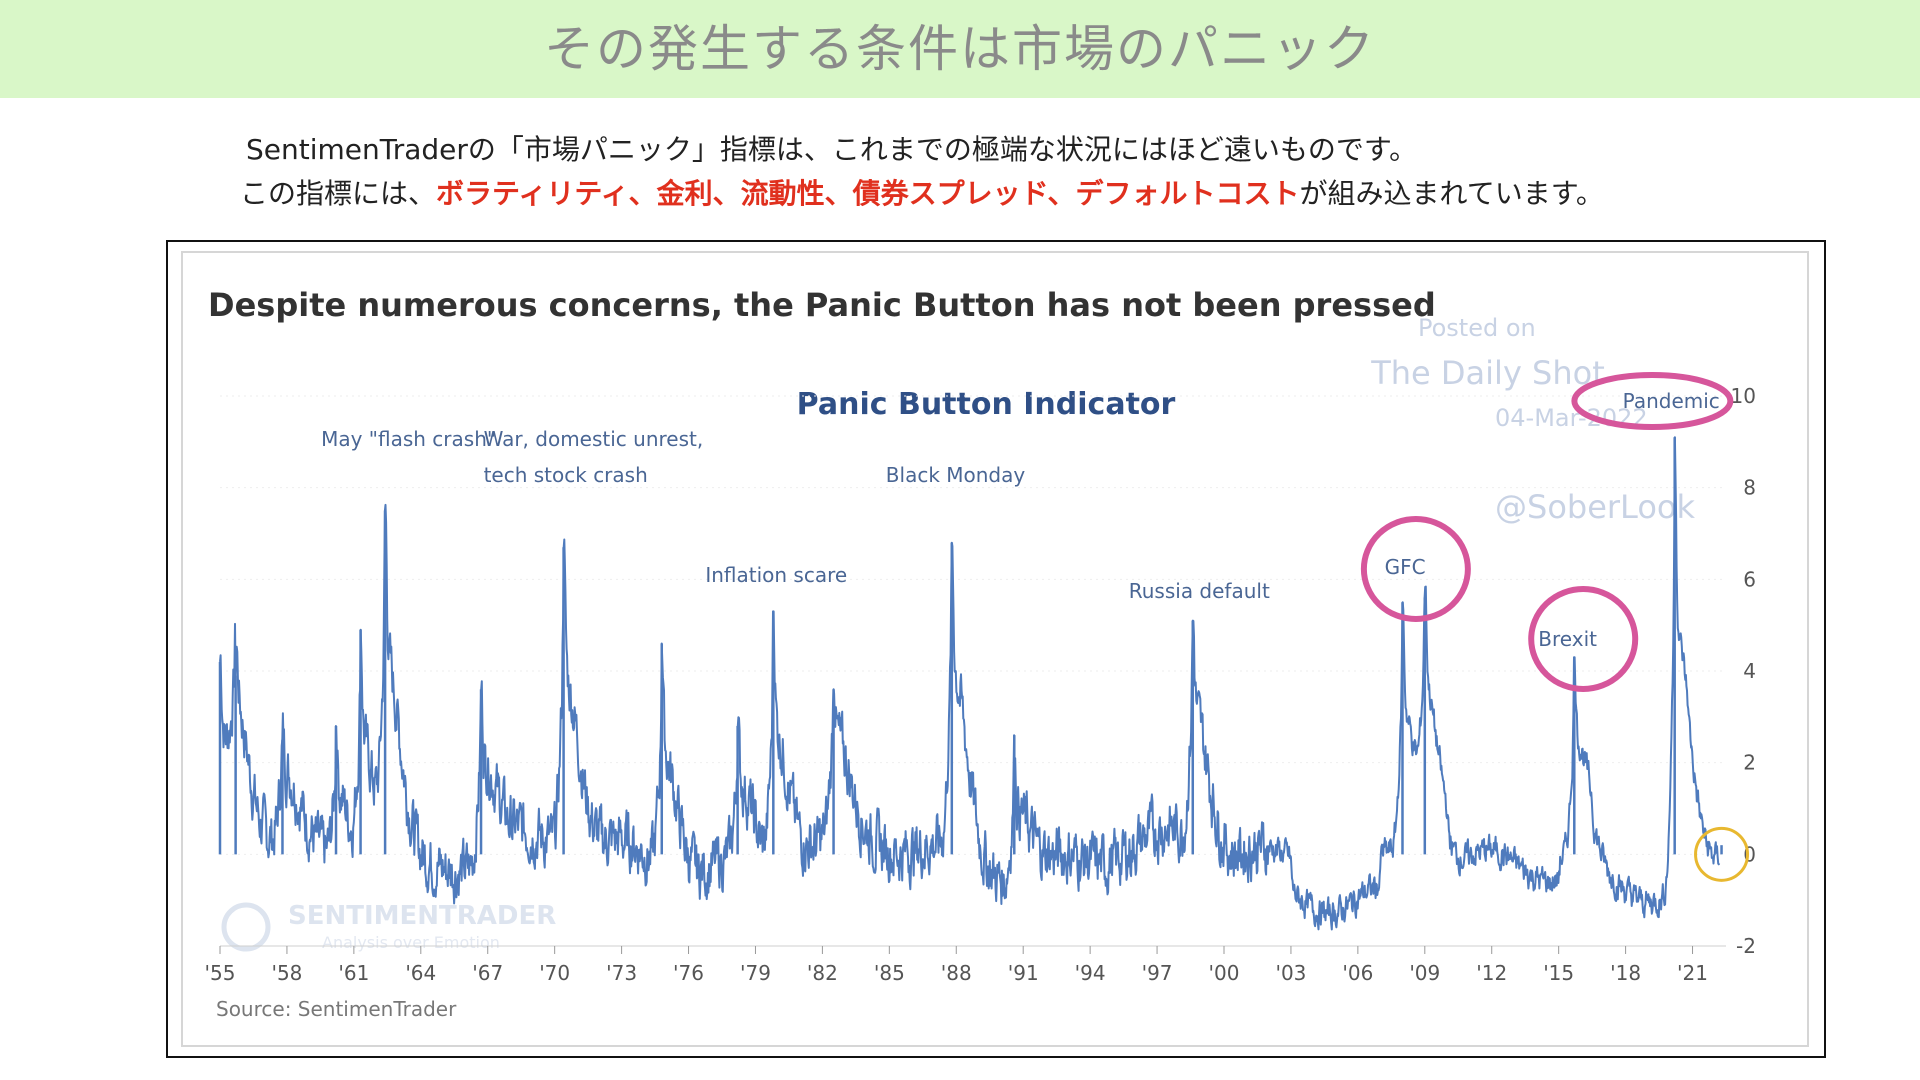 The image size is (1920, 1080). What do you see at coordinates (408, 439) in the screenshot?
I see `annotation-label: May "flash crash"` at bounding box center [408, 439].